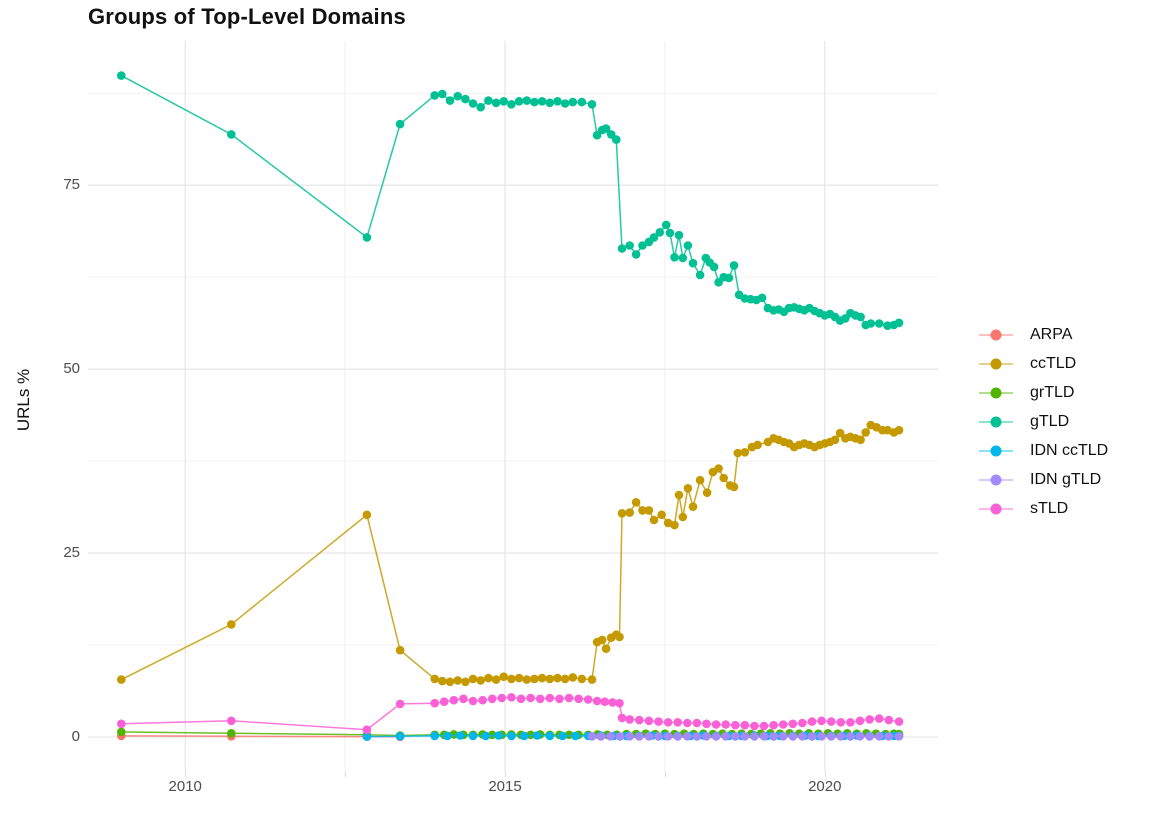 This screenshot has height=827, width=1164. What do you see at coordinates (1068, 334) in the screenshot?
I see `legend-item-arpa: ARPA` at bounding box center [1068, 334].